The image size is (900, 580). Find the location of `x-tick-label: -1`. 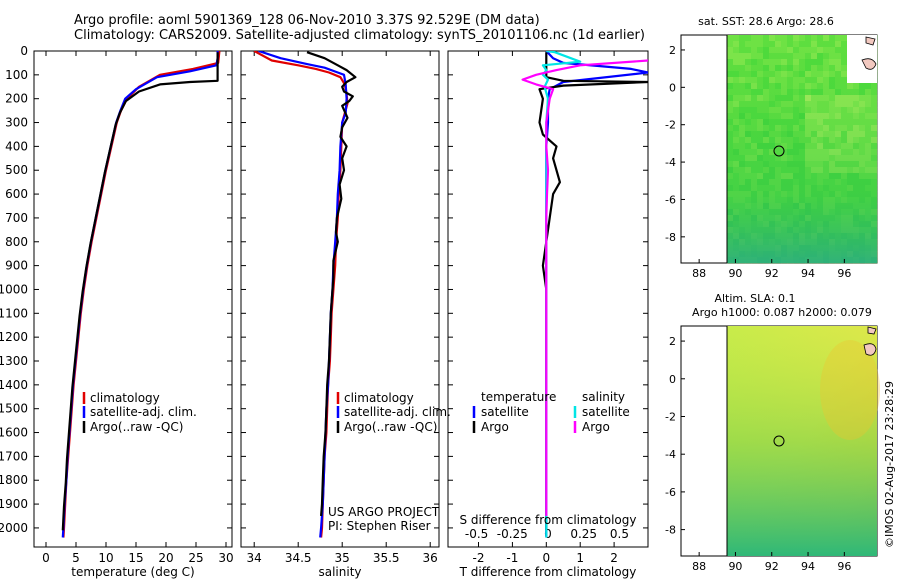

x-tick-label: -1 is located at coordinates (512, 558).